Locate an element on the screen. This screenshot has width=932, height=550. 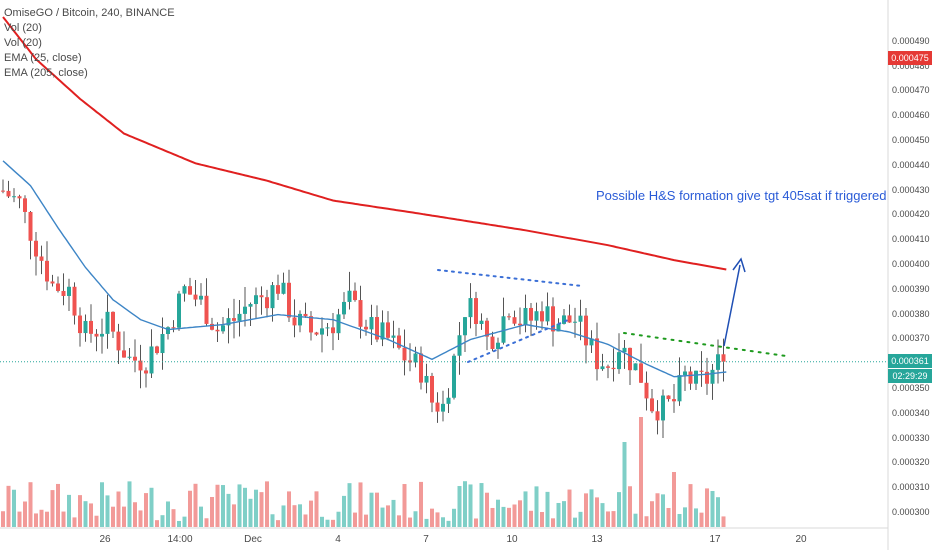
time-tick-label: 17 is located at coordinates (715, 539).